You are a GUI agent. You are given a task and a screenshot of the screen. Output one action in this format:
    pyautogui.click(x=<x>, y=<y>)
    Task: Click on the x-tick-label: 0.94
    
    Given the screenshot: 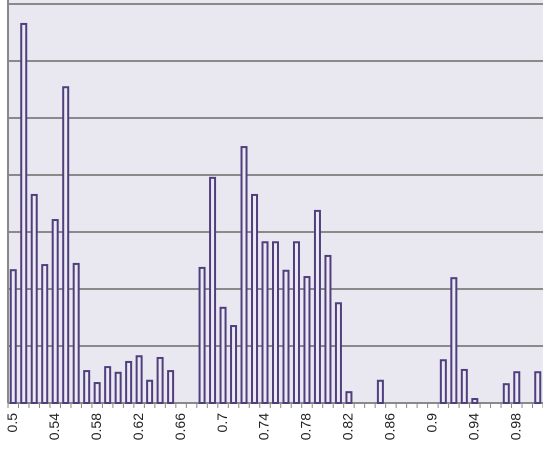 What is the action you would take?
    pyautogui.click(x=474, y=426)
    